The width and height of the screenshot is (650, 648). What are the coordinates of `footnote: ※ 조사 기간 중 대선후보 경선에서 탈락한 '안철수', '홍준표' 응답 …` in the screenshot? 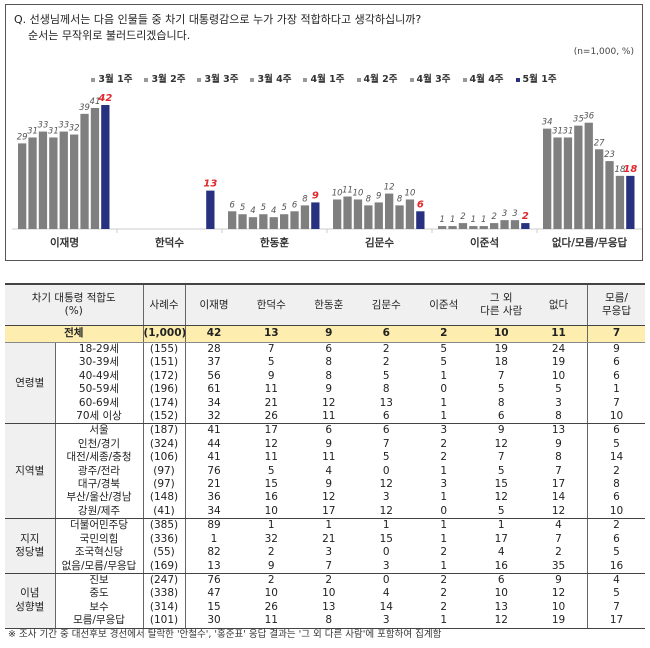 It's located at (225, 634).